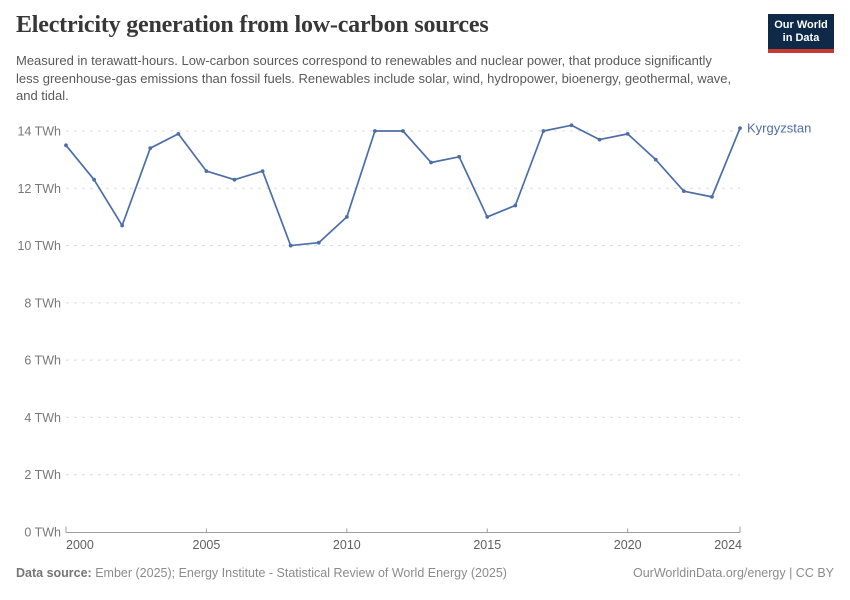  Describe the element at coordinates (42, 533) in the screenshot. I see `y-axis-tick-label: 0 TWh` at that location.